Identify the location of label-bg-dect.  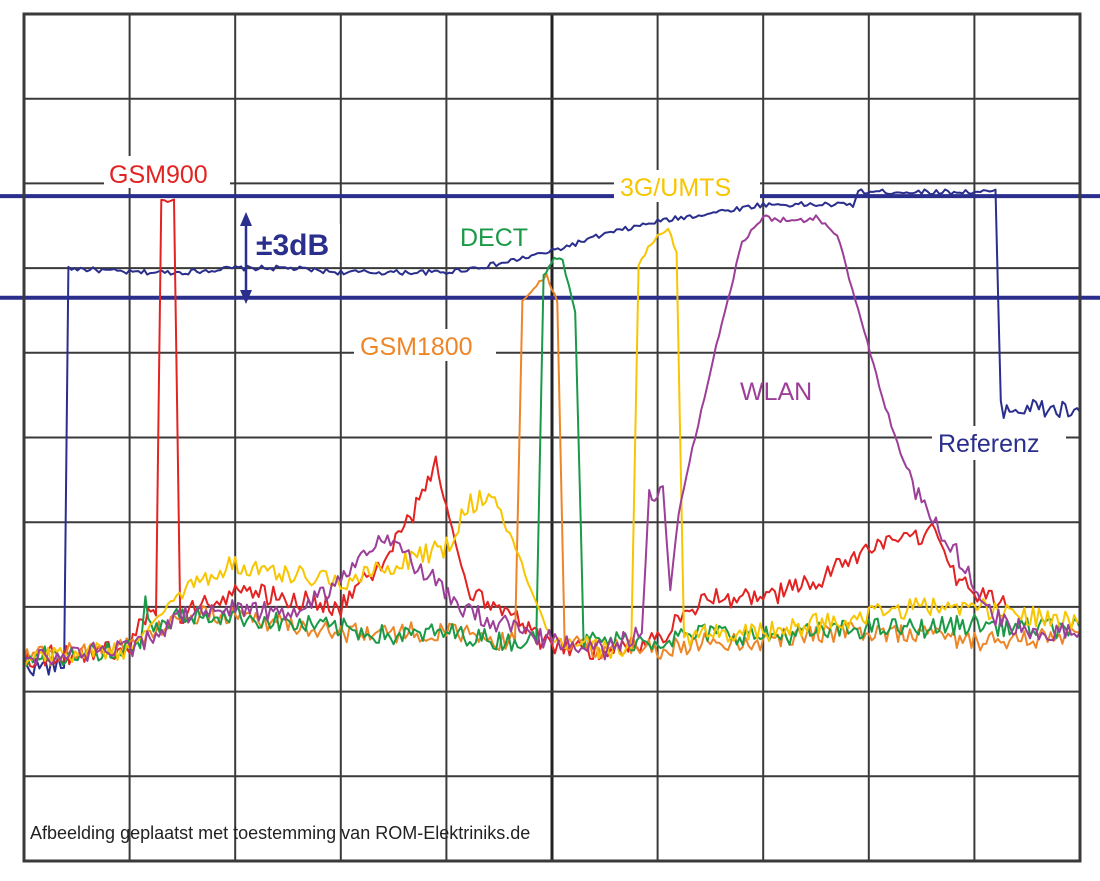
(500, 236).